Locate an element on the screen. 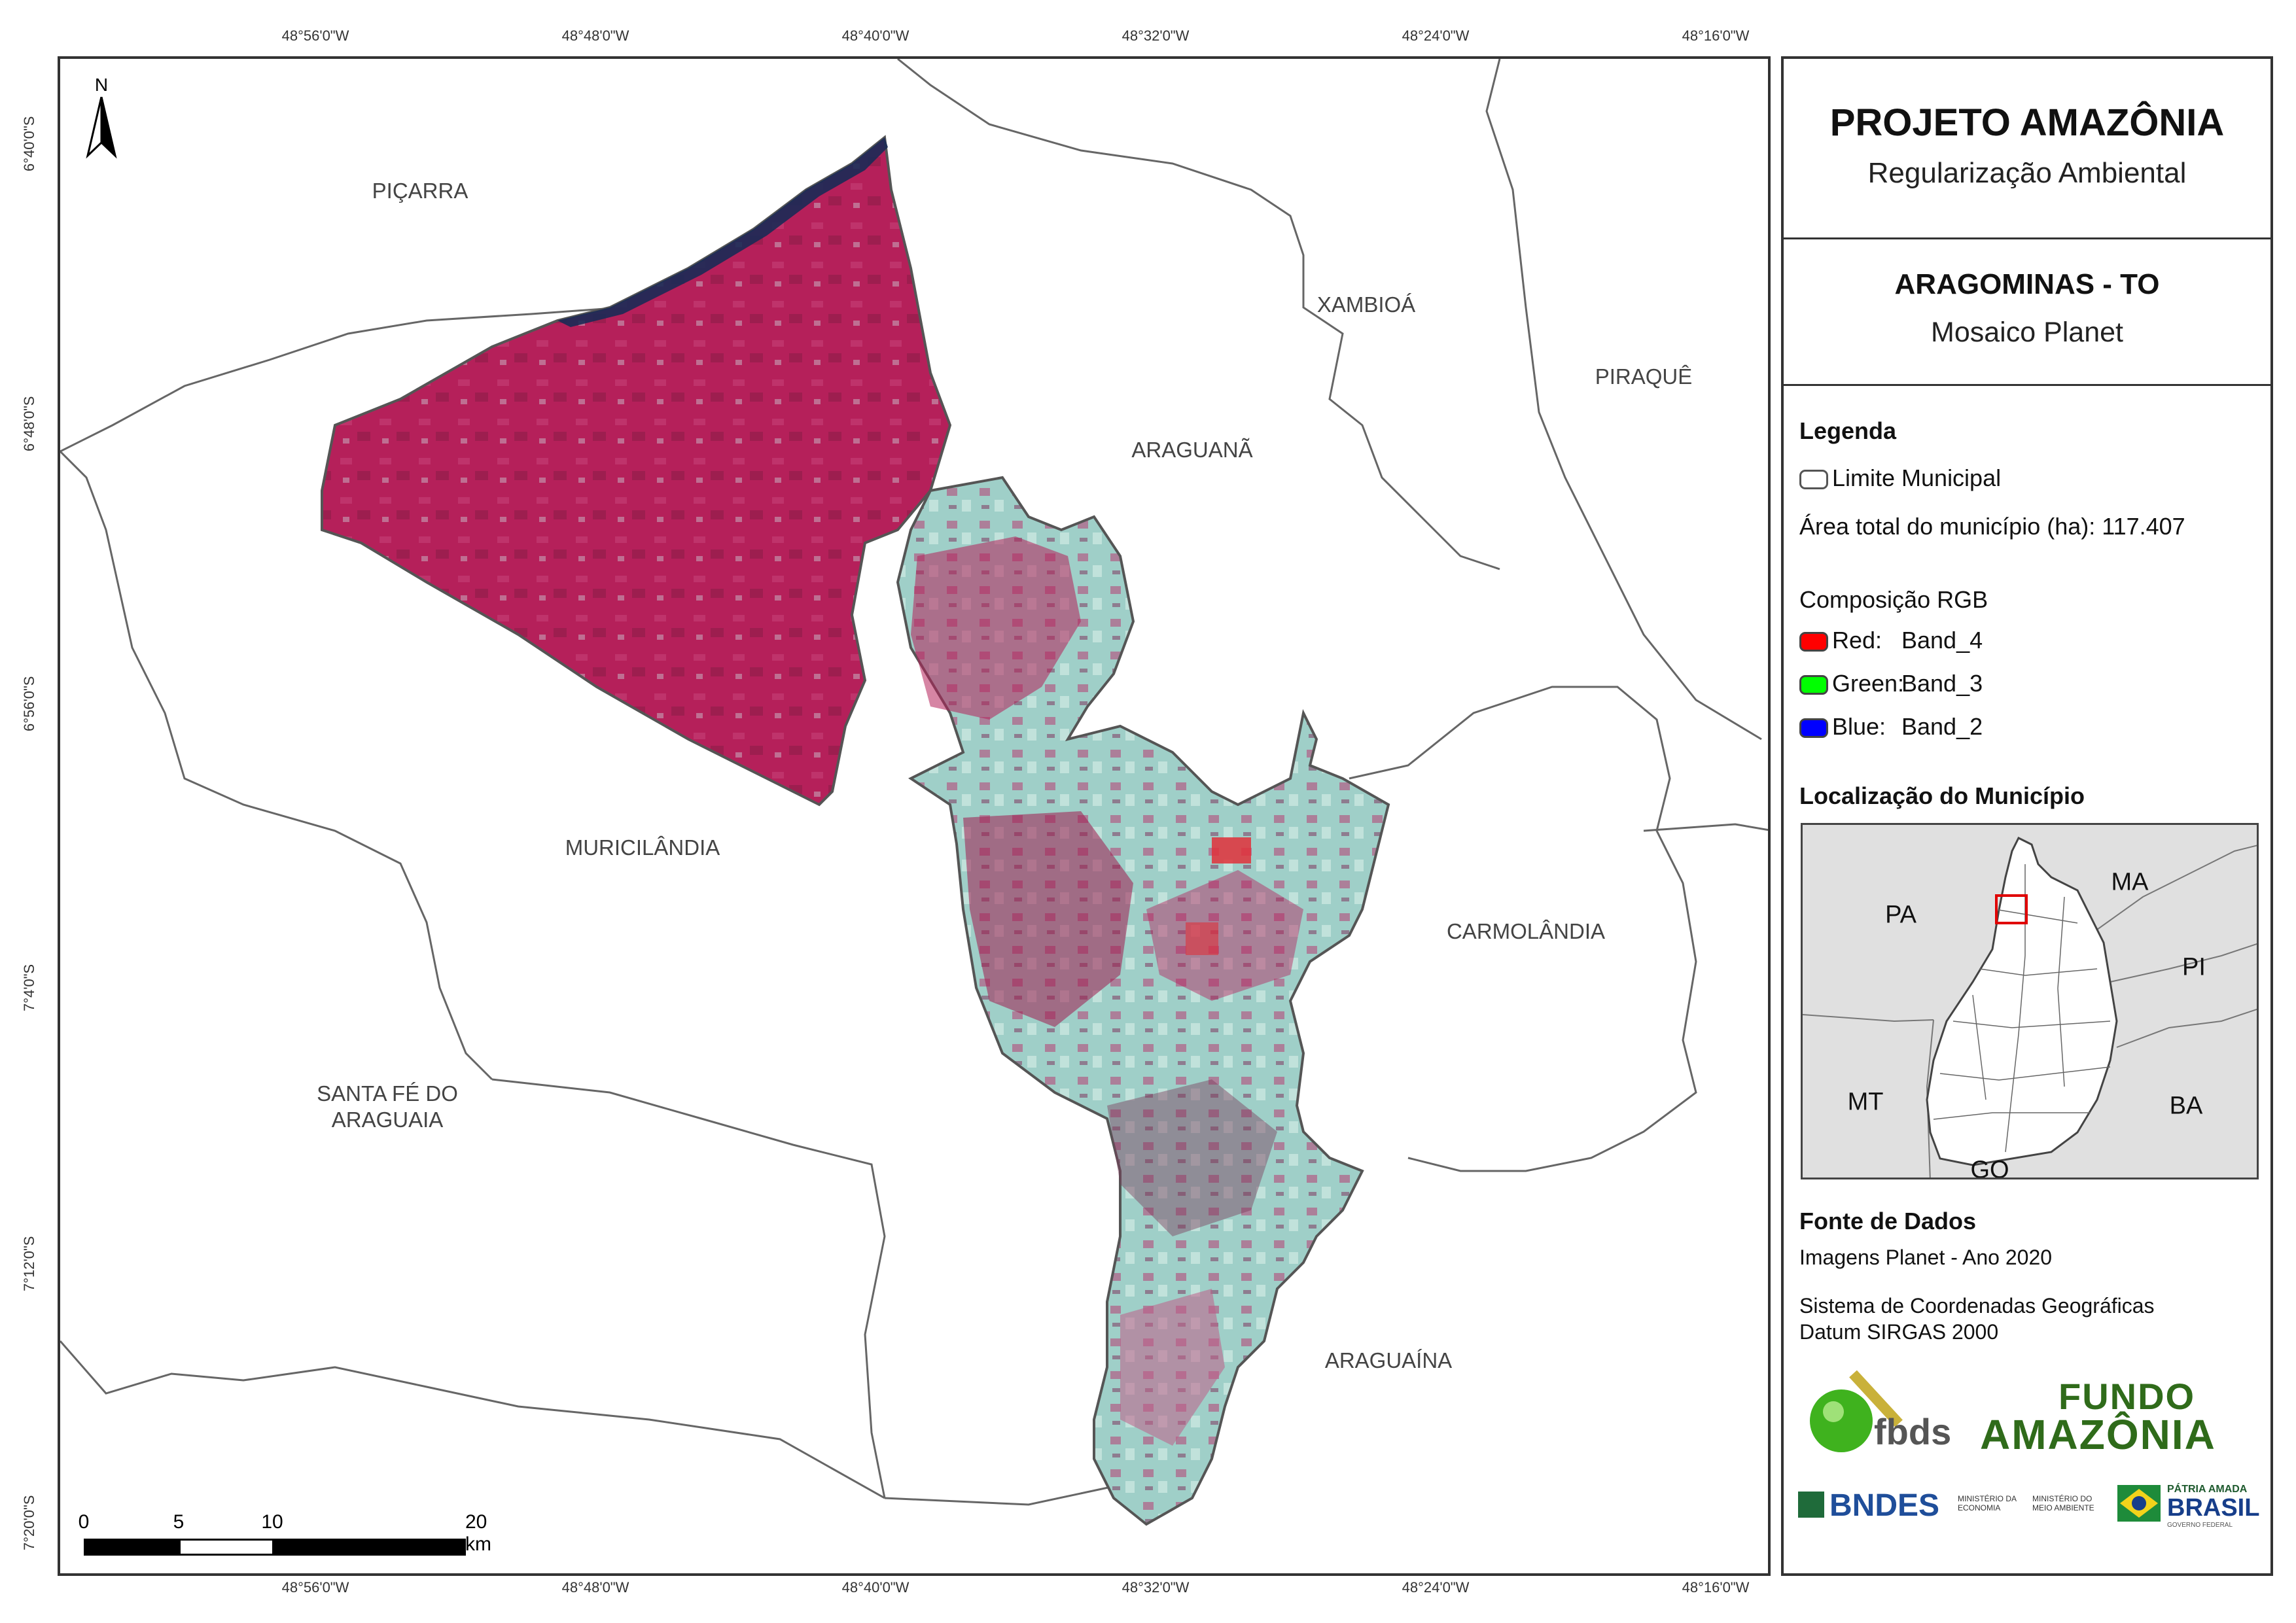 Image resolution: width=2296 pixels, height=1623 pixels. north-letter: N is located at coordinates (101, 85).